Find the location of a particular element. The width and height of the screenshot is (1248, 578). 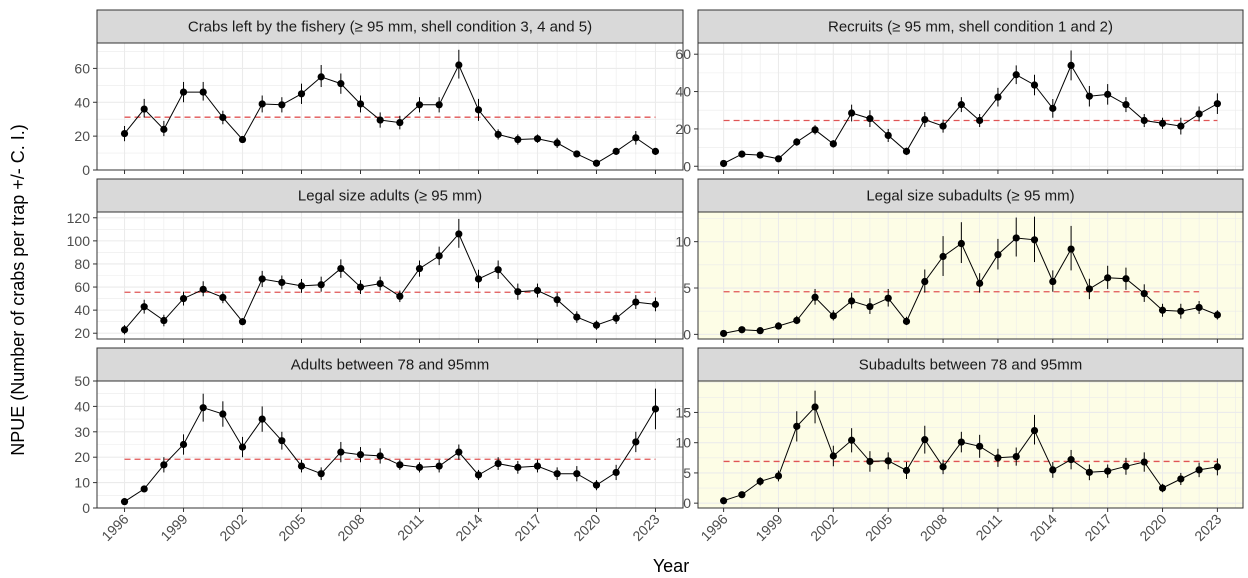

y-tick-label: 80 is located at coordinates (82, 264).